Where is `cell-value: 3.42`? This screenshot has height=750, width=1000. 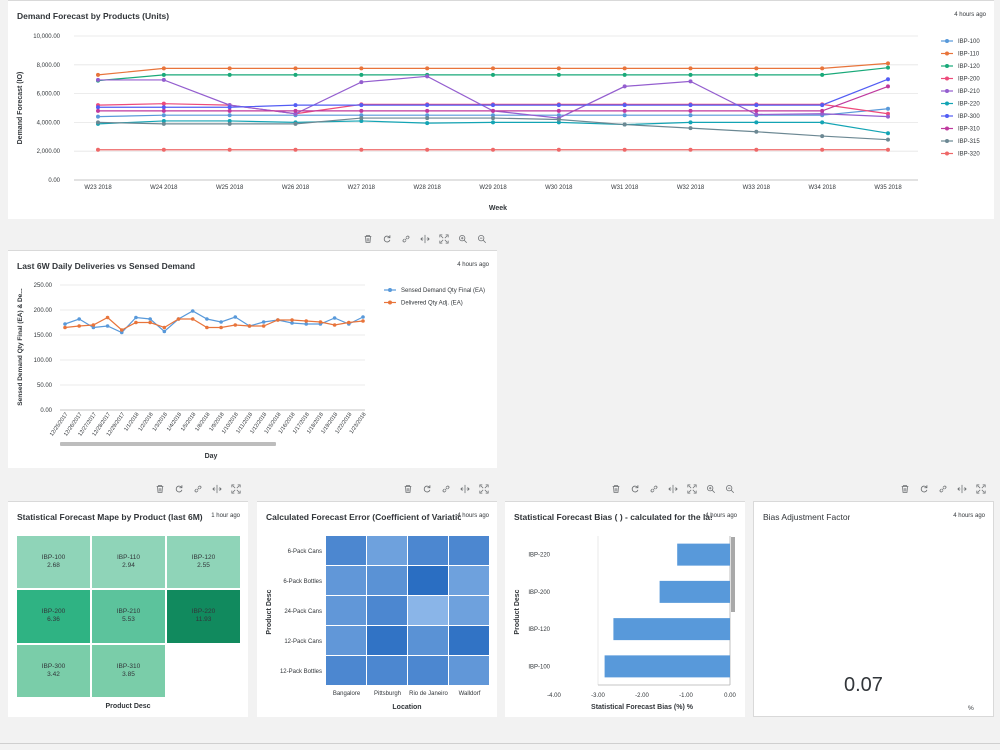
cell-value: 3.42 is located at coordinates (53, 674).